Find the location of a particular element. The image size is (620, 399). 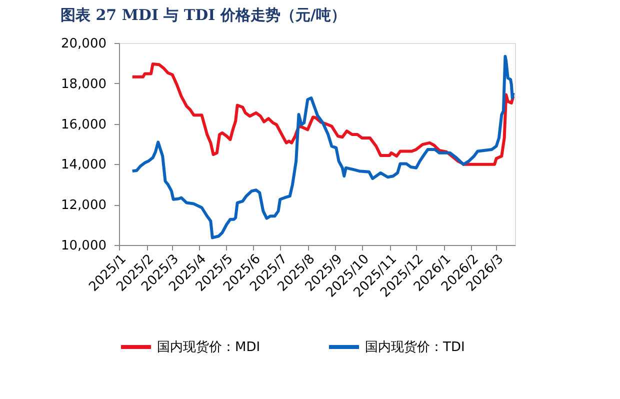

y-tick-label: 18,000 is located at coordinates (83, 84).